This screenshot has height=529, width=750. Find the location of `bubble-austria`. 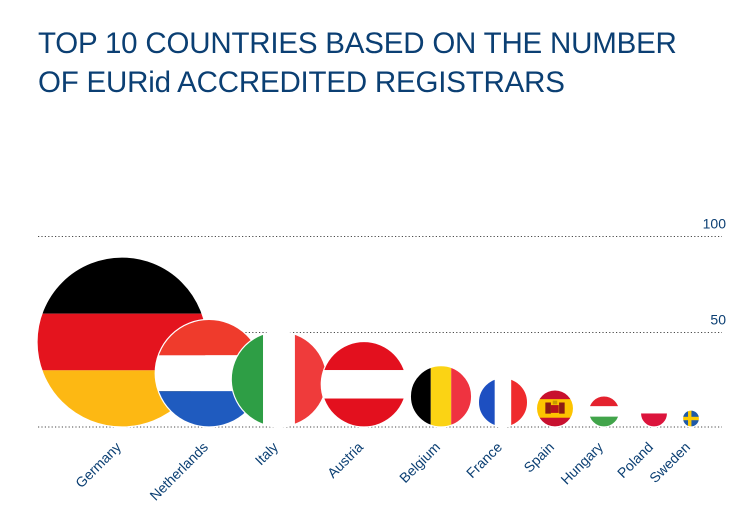

bubble-austria is located at coordinates (364, 384).